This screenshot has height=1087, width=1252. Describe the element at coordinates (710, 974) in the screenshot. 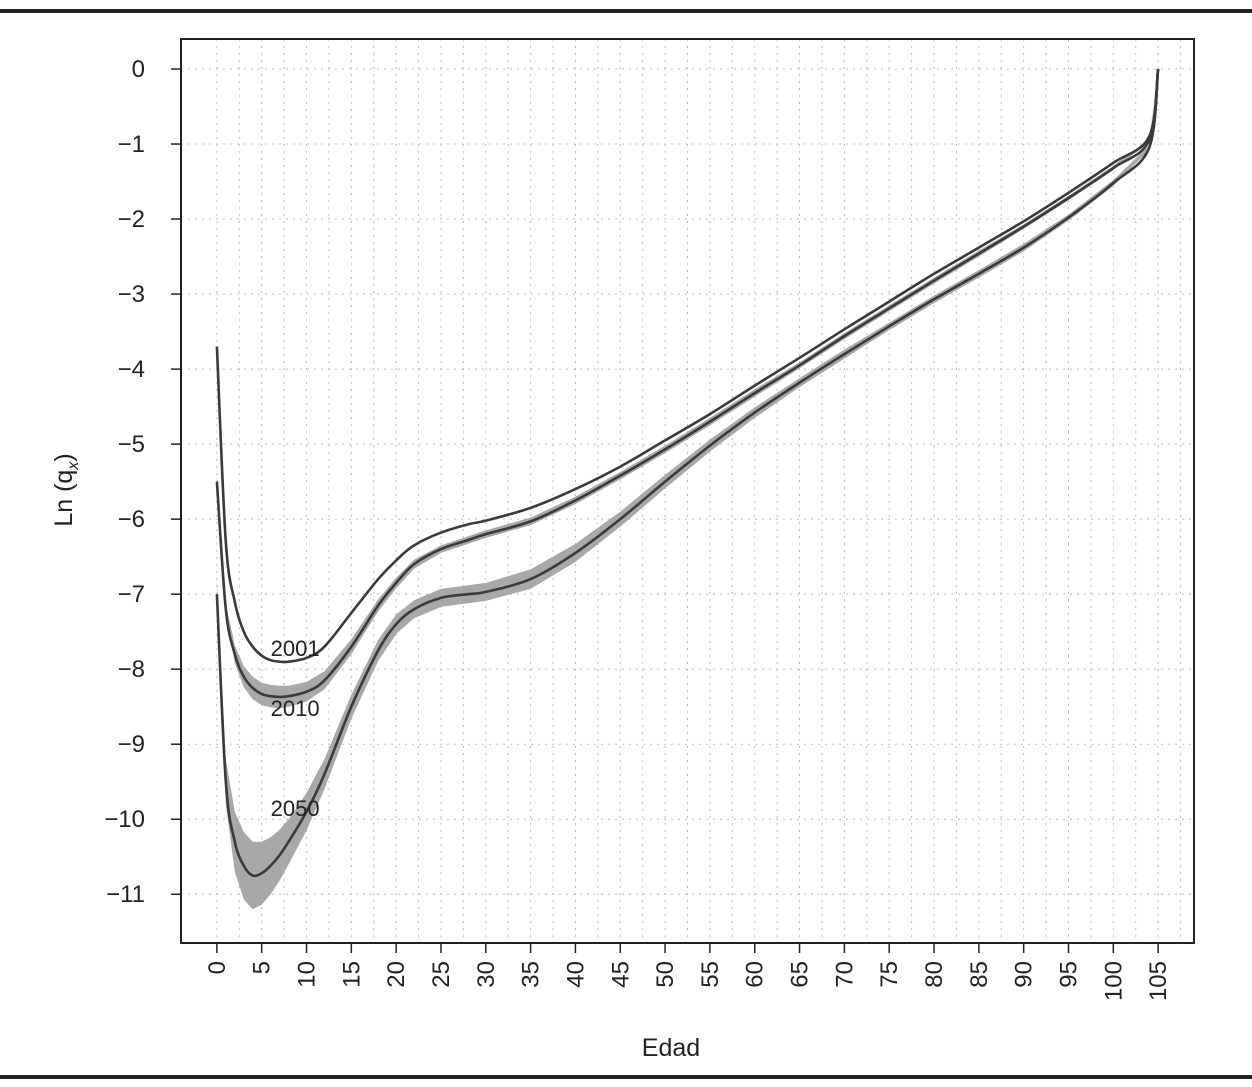

I see `x-tick-label: 55` at that location.